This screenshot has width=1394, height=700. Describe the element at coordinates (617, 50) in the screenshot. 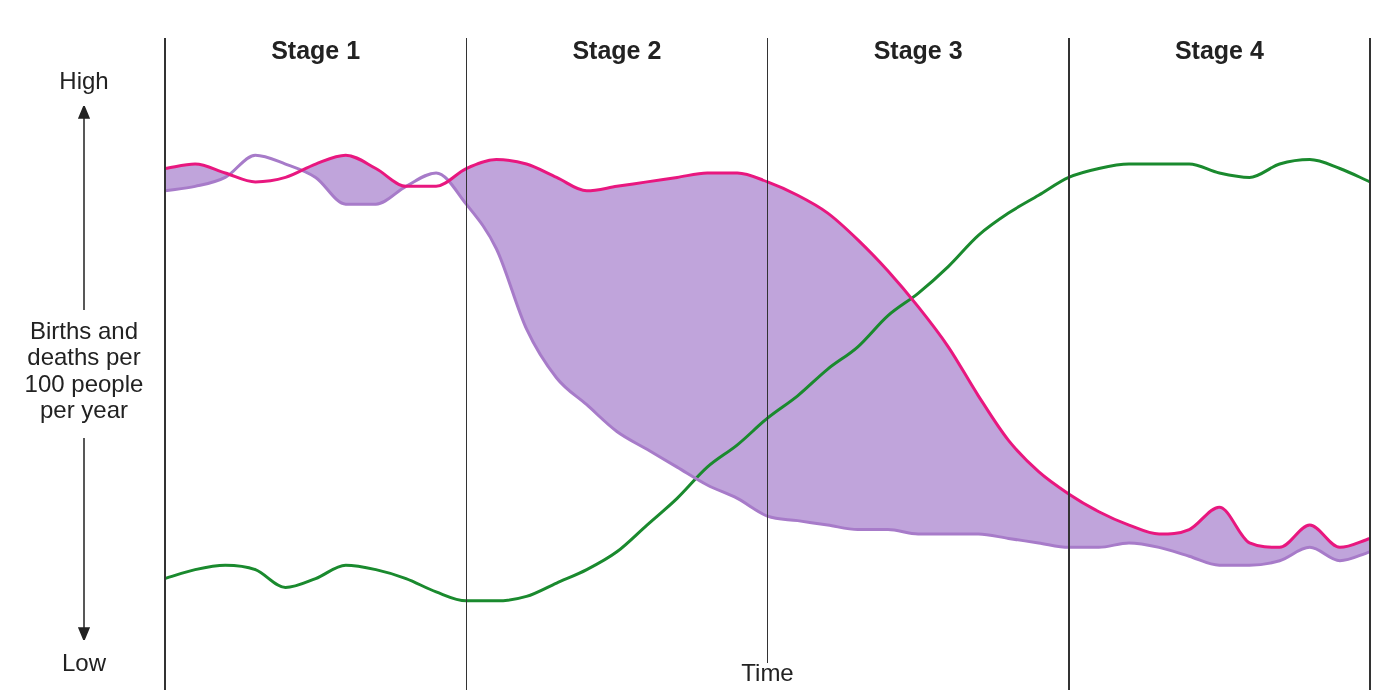

I see `text: Stage 2` at that location.